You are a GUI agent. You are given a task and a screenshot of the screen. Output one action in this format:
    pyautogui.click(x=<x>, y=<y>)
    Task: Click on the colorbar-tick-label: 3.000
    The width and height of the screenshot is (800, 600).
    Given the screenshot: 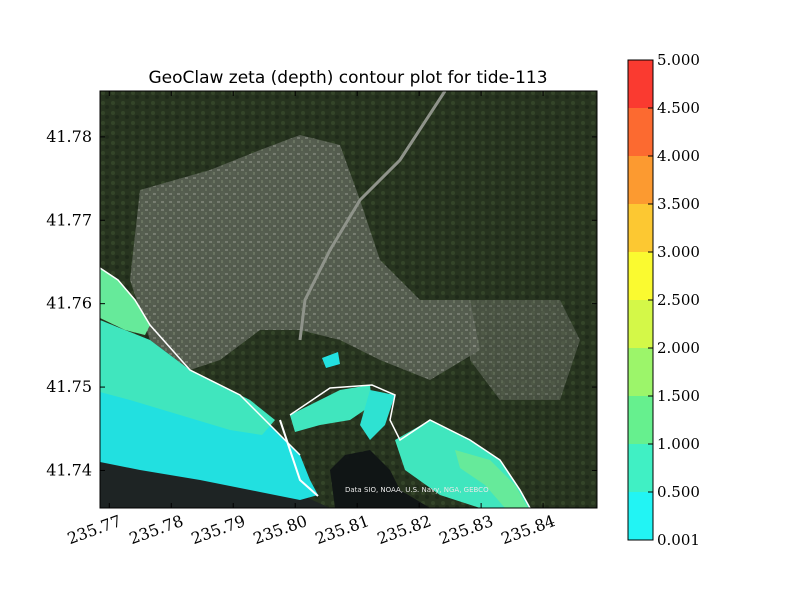 What is the action you would take?
    pyautogui.click(x=678, y=252)
    